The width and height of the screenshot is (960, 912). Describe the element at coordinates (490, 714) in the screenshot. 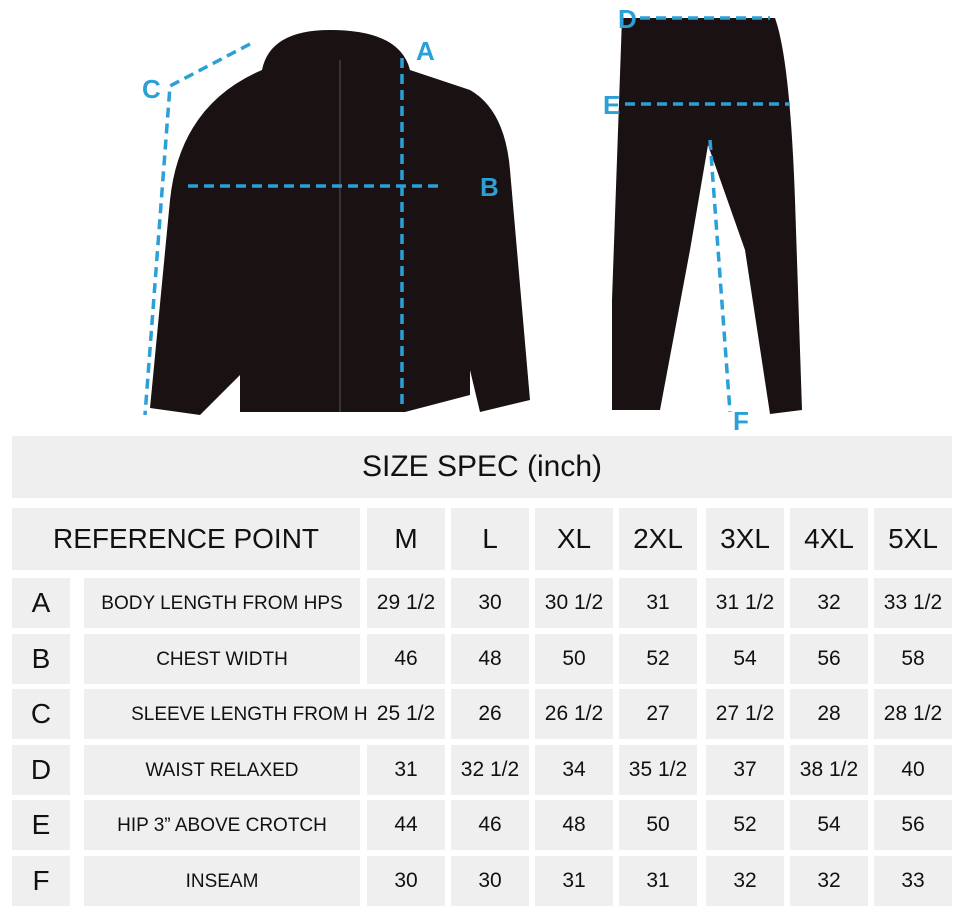

I see `table-cell: 26` at that location.